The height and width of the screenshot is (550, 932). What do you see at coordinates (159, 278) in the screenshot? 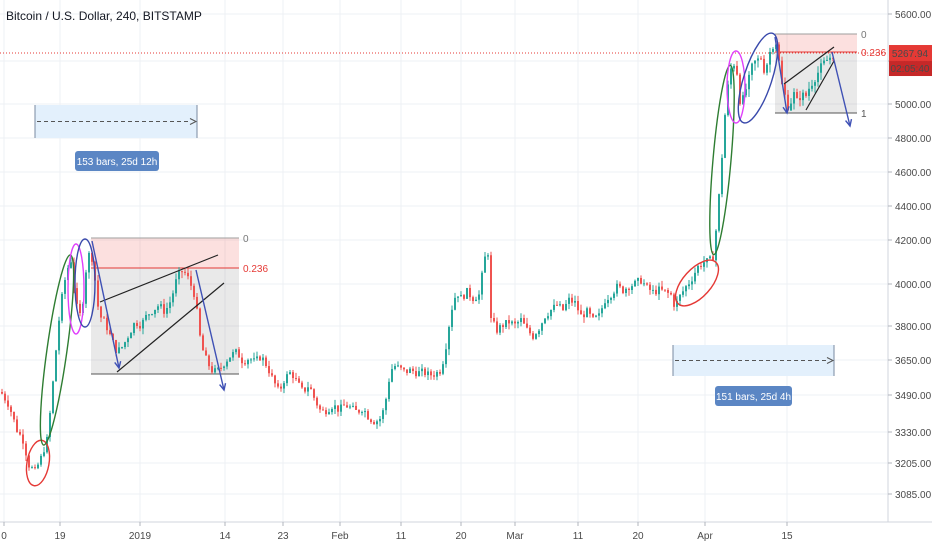
I see `wedge-upper-left` at bounding box center [159, 278].